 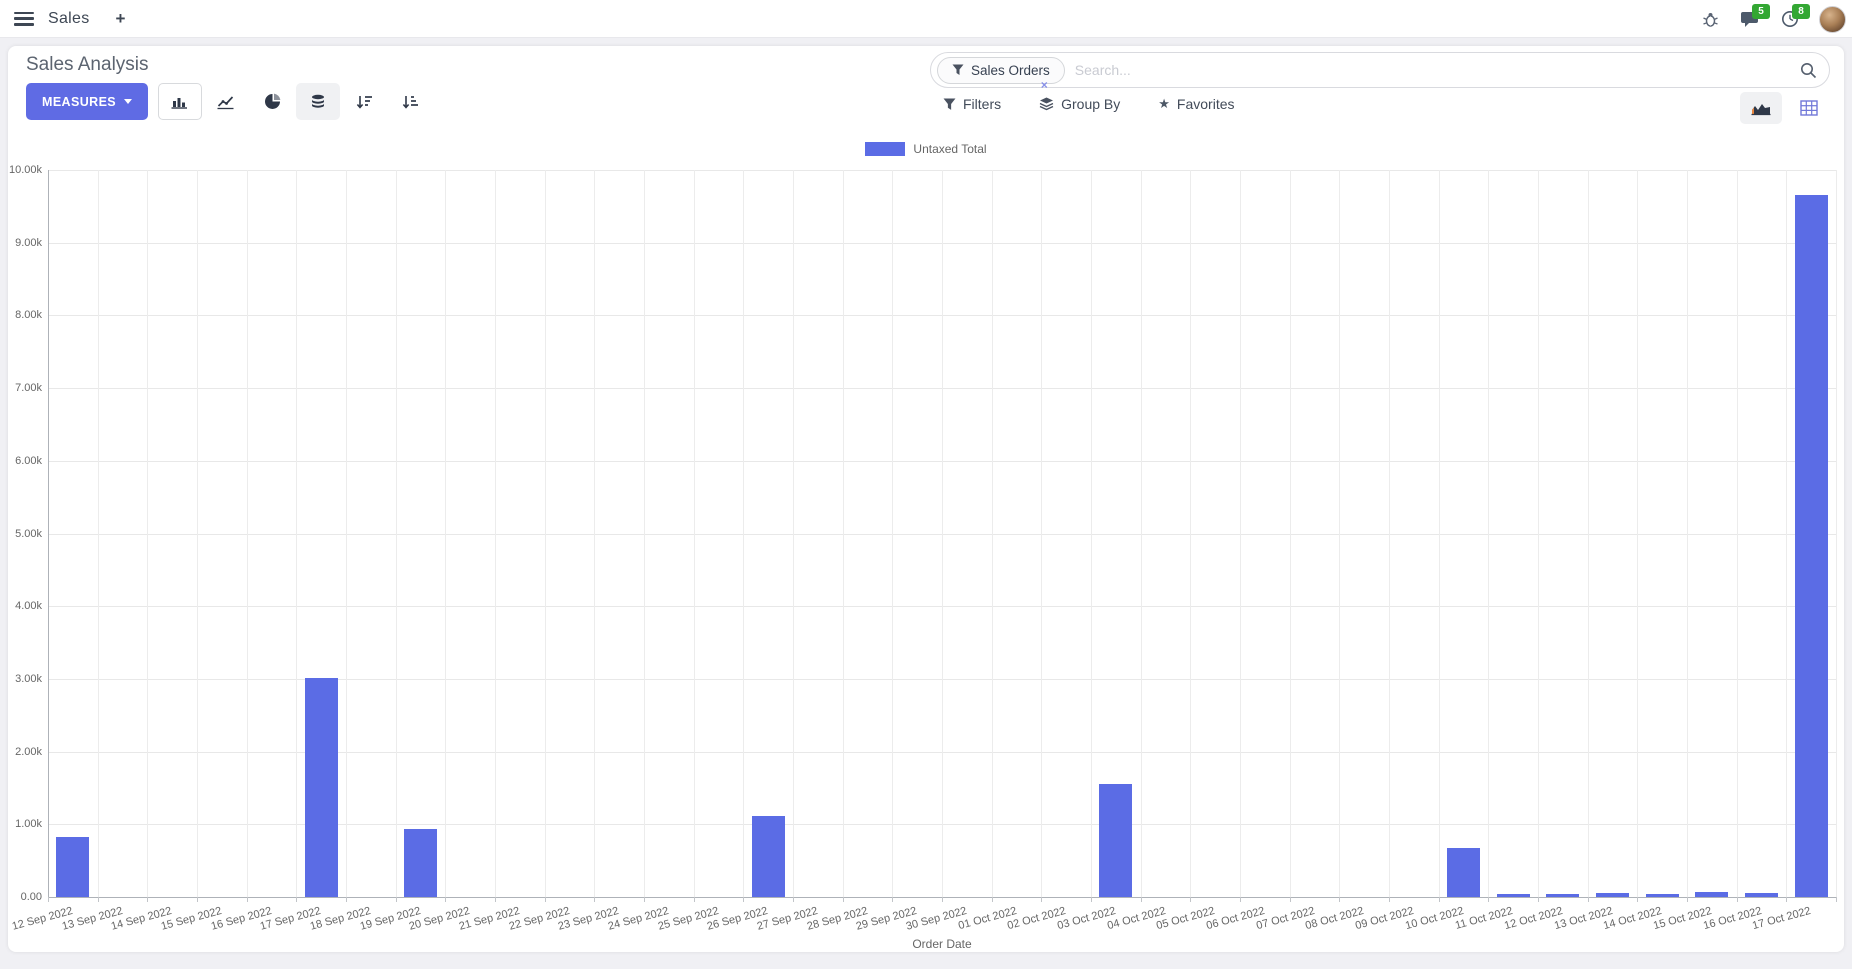 I want to click on layers-icon, so click(x=1046, y=104).